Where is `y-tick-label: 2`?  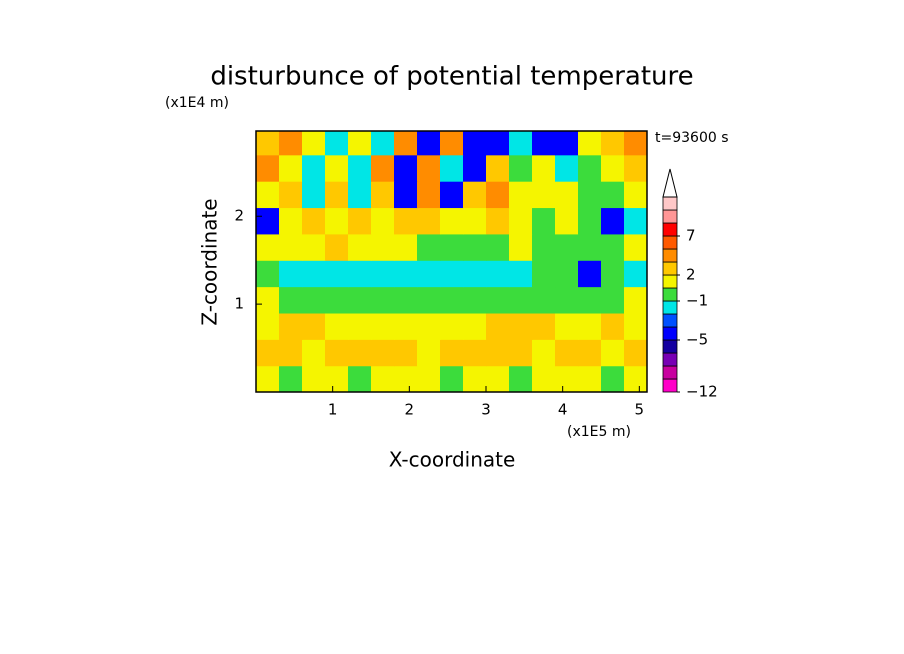 y-tick-label: 2 is located at coordinates (239, 216).